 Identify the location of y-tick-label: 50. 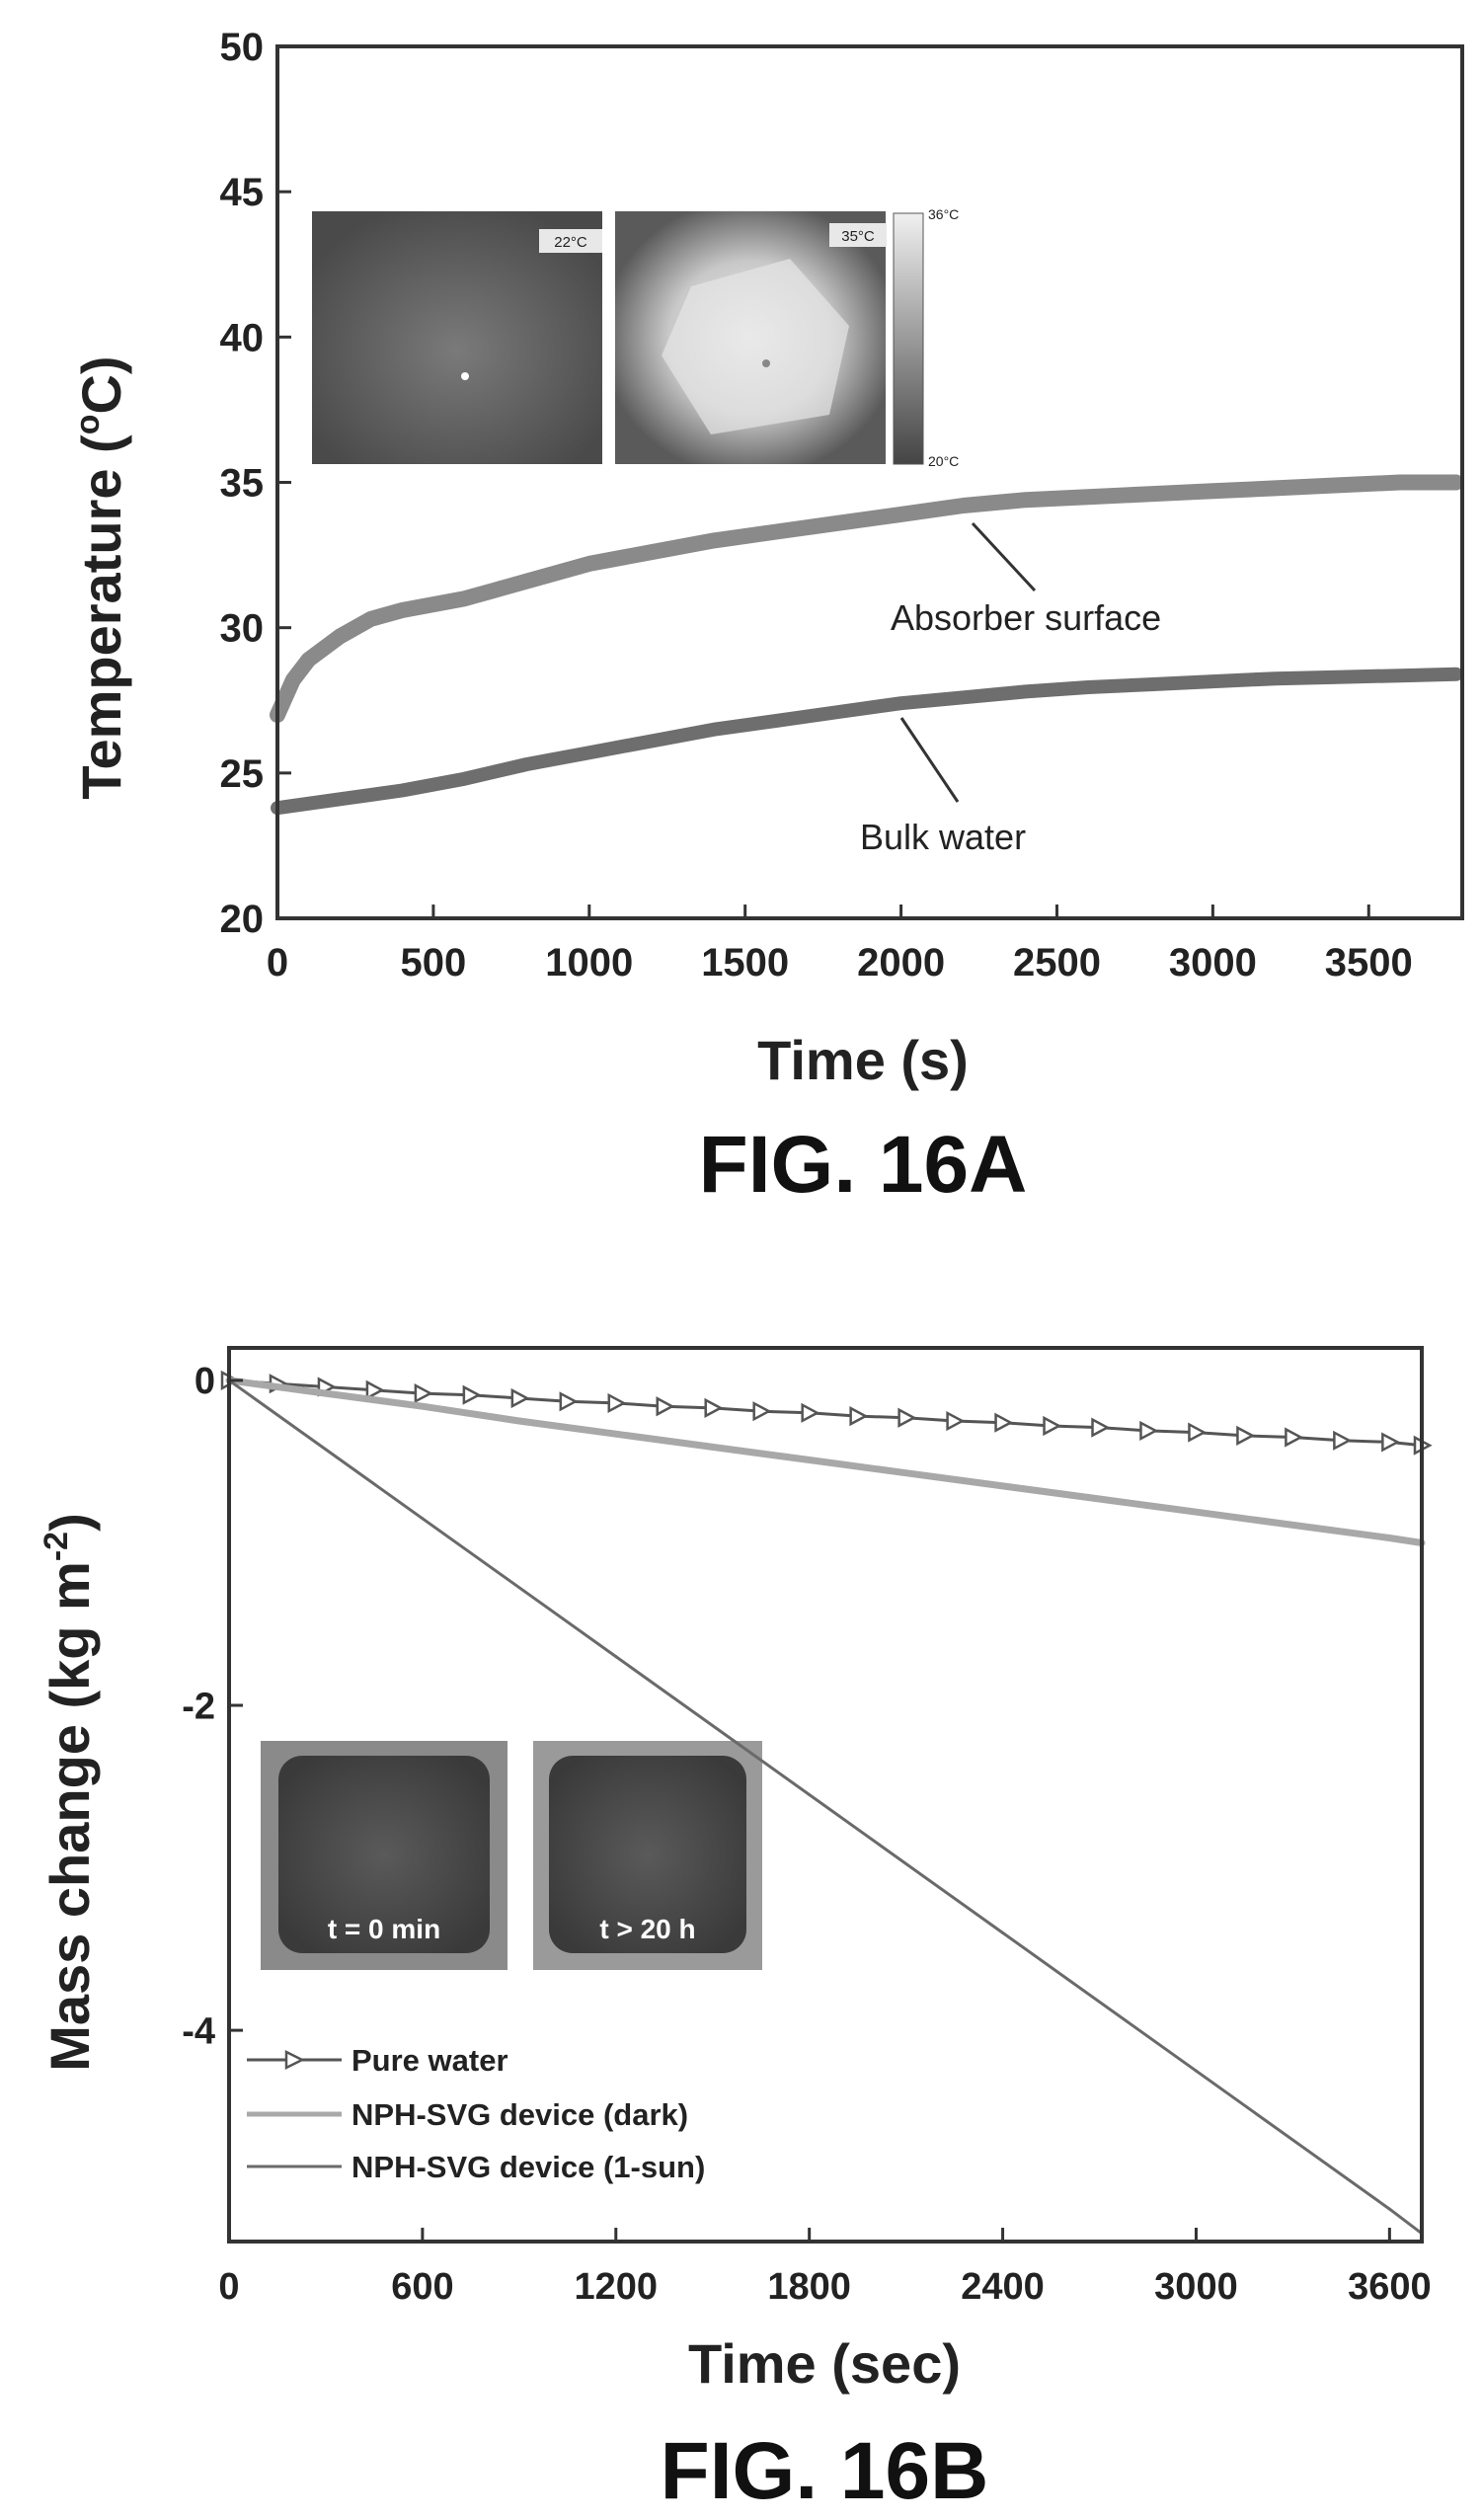
(242, 47).